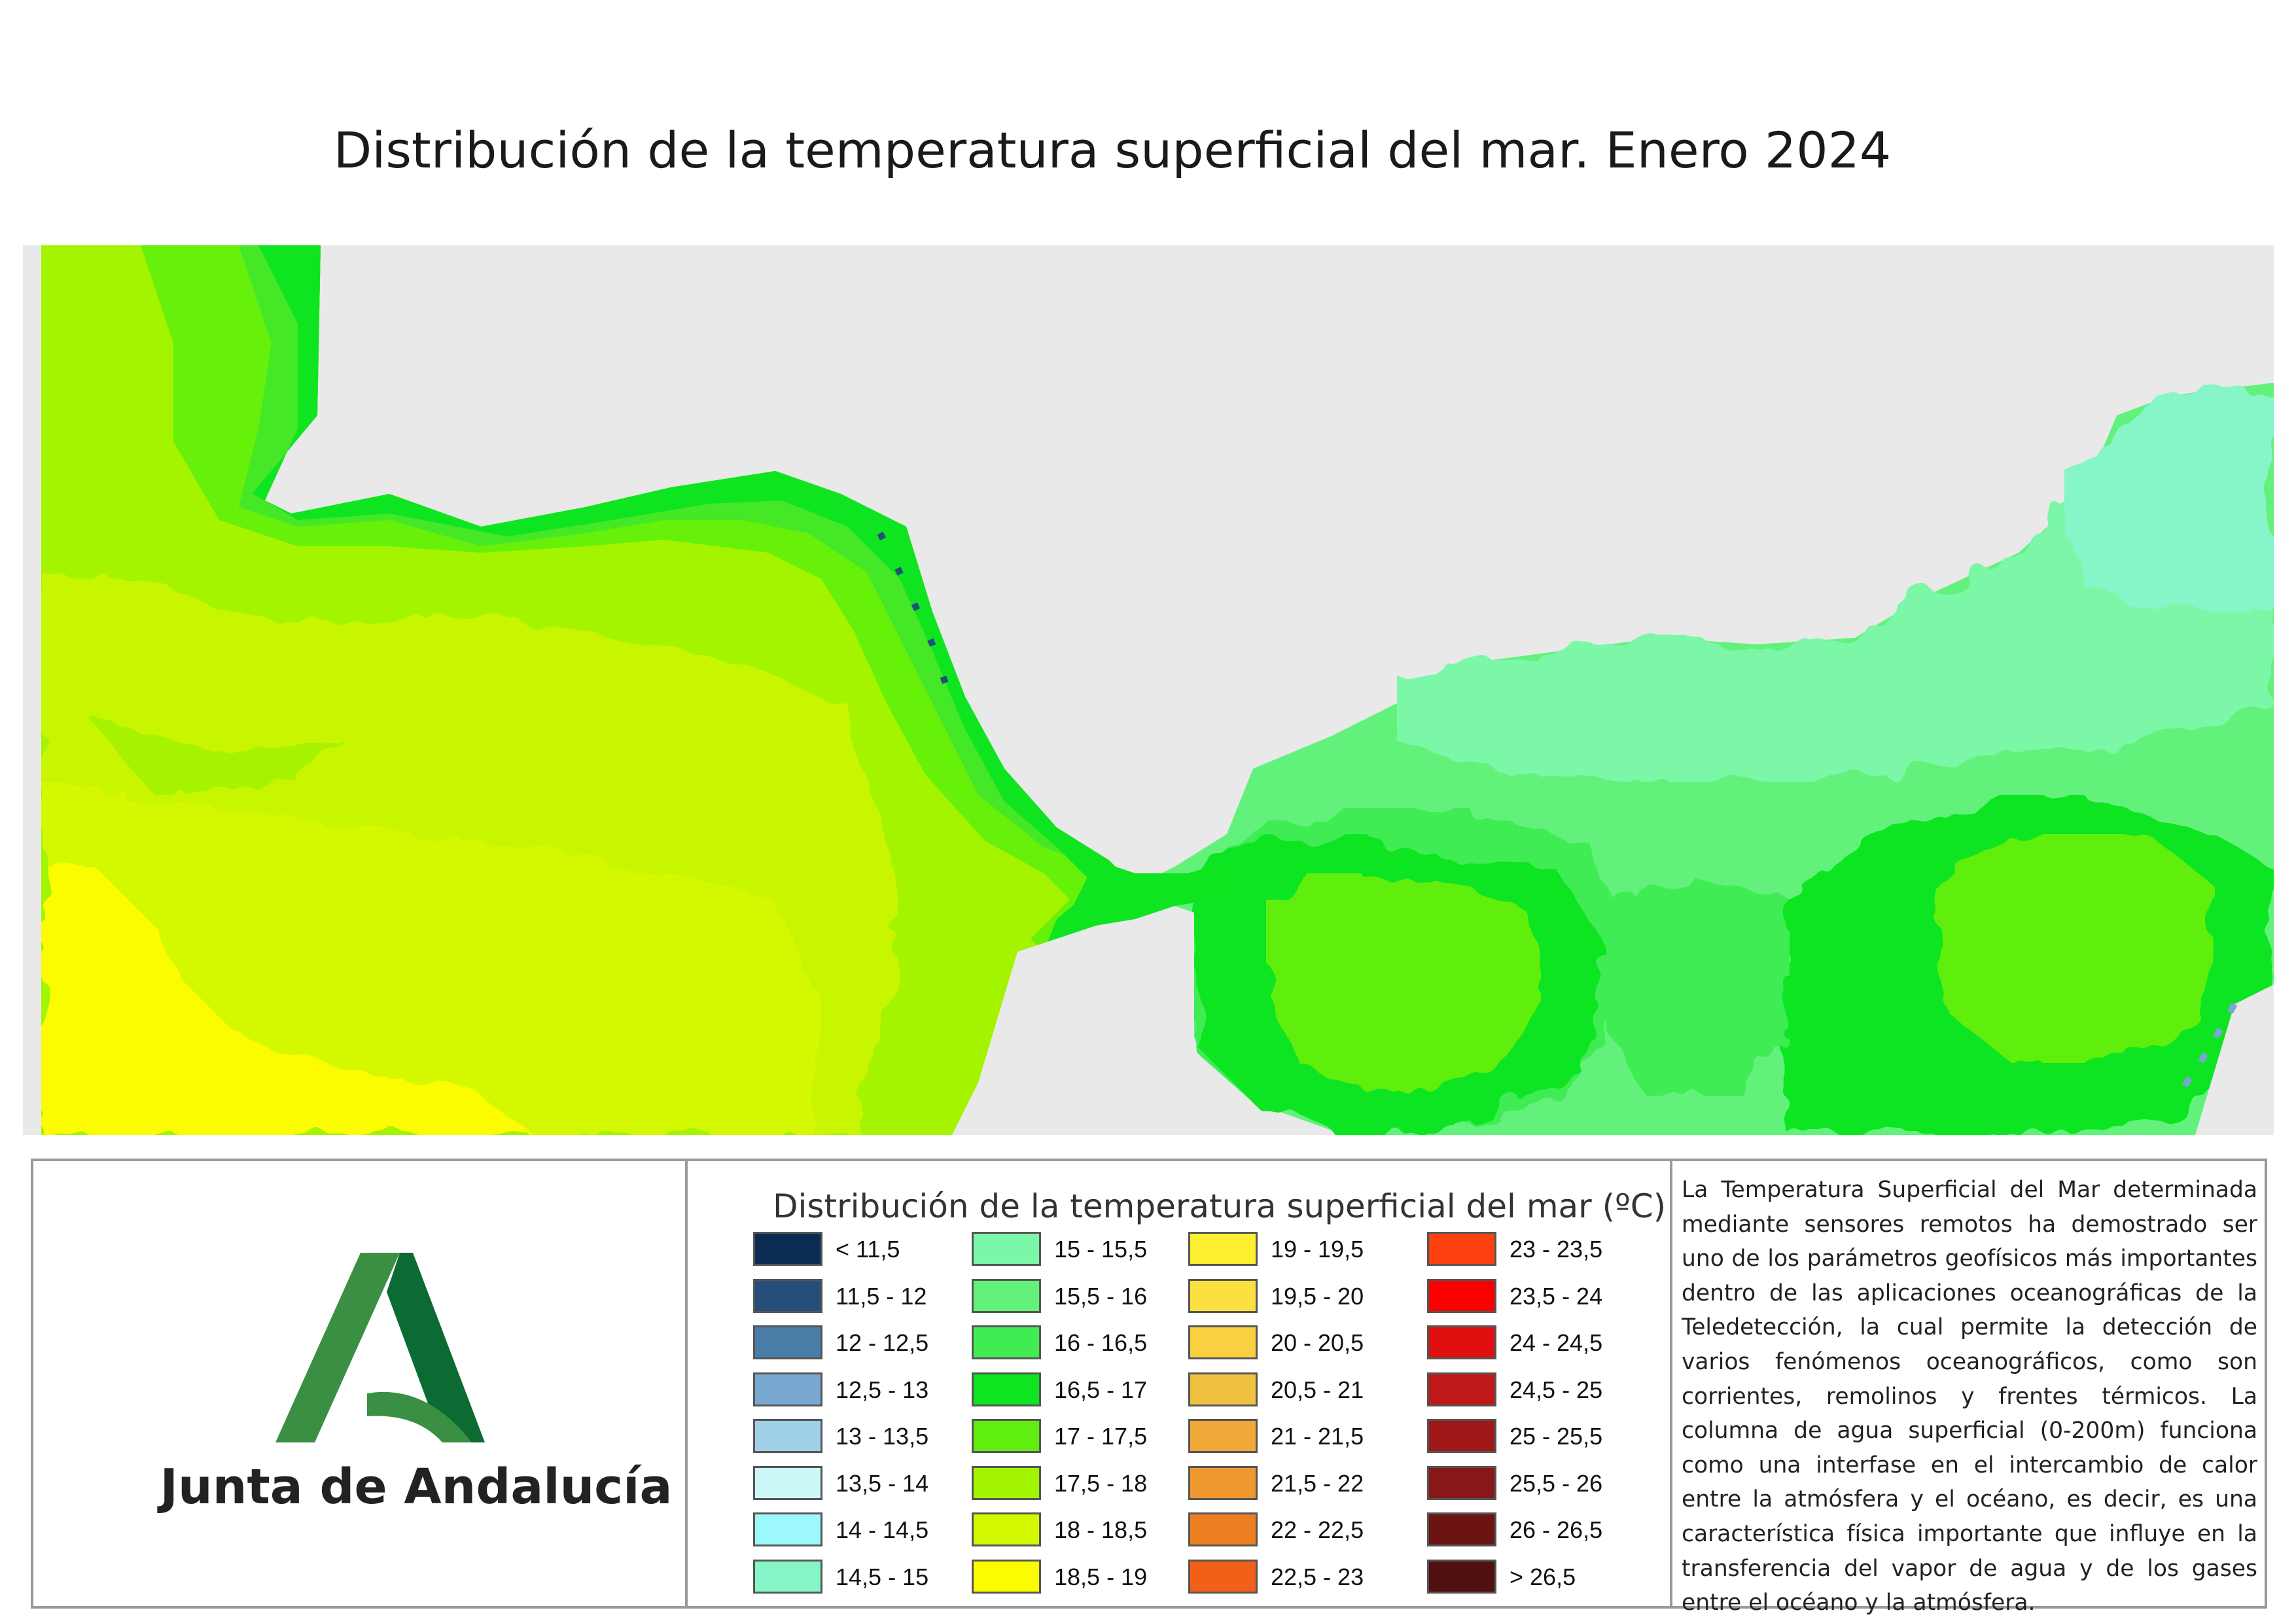 Image resolution: width=2296 pixels, height=1623 pixels. What do you see at coordinates (1101, 1437) in the screenshot?
I see `legend-label: 17 - 17,5` at bounding box center [1101, 1437].